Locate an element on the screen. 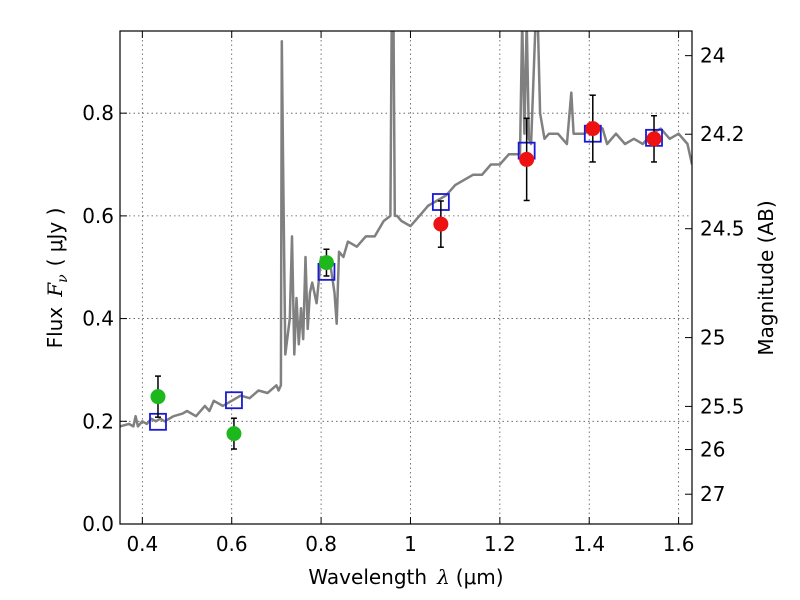 The height and width of the screenshot is (600, 800). x-axis-title-symbol: λ is located at coordinates (443, 577).